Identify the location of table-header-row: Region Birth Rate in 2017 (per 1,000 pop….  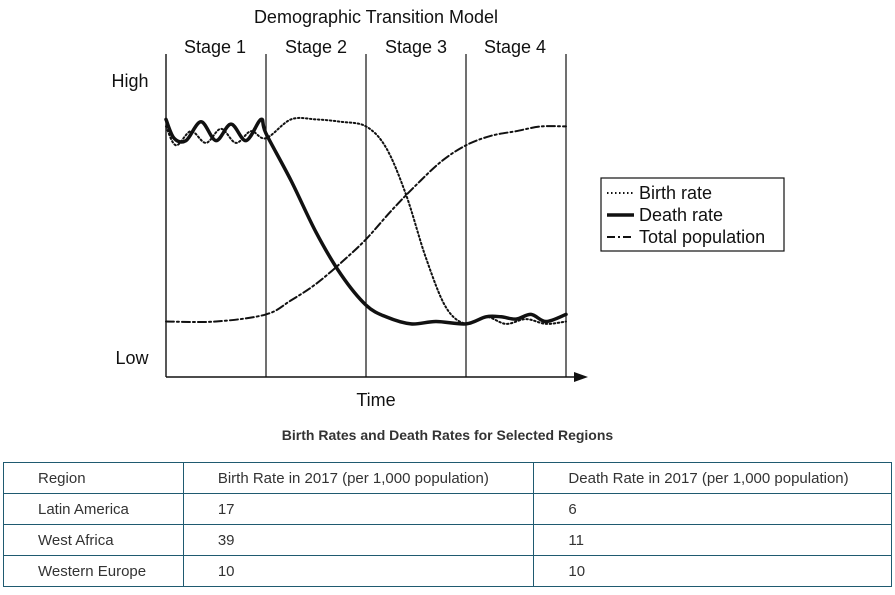
(447, 478).